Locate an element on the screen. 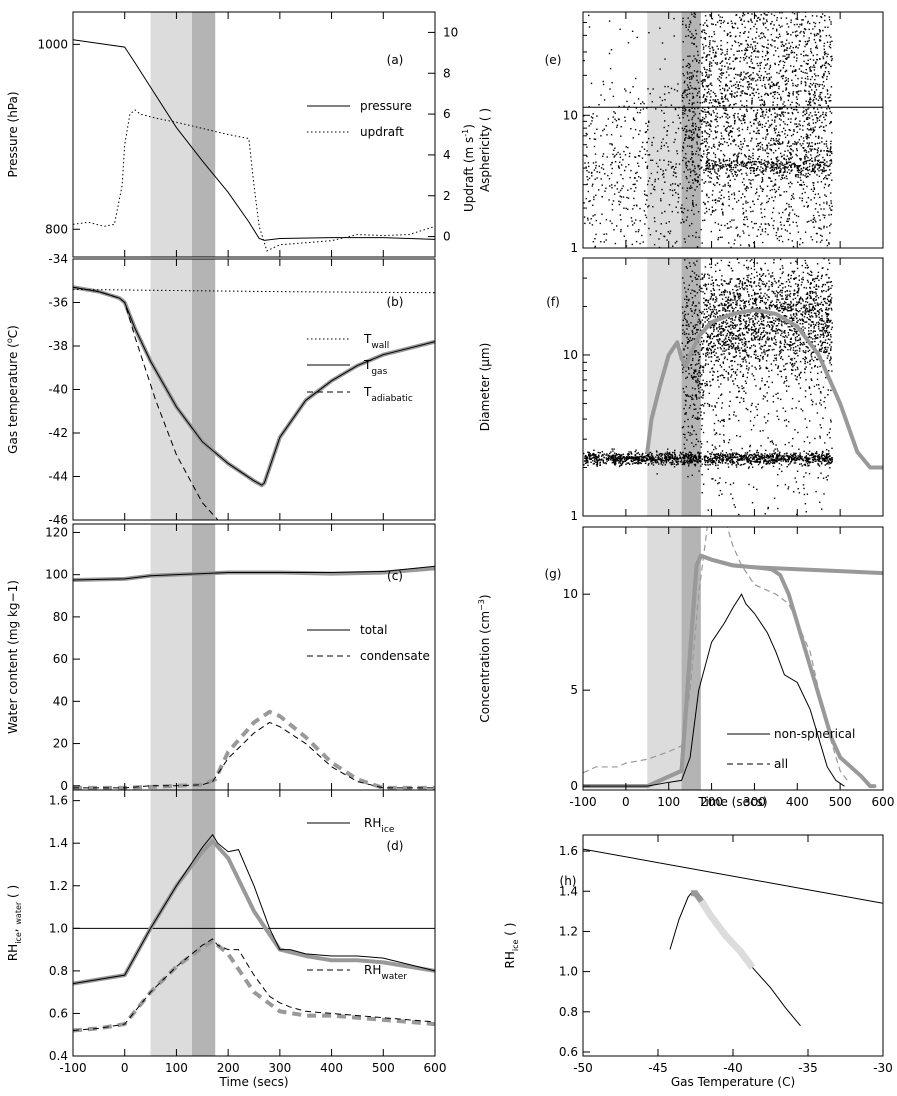 This screenshot has width=897, height=1096. panel-d-xtick-label: 200 is located at coordinates (228, 1068).